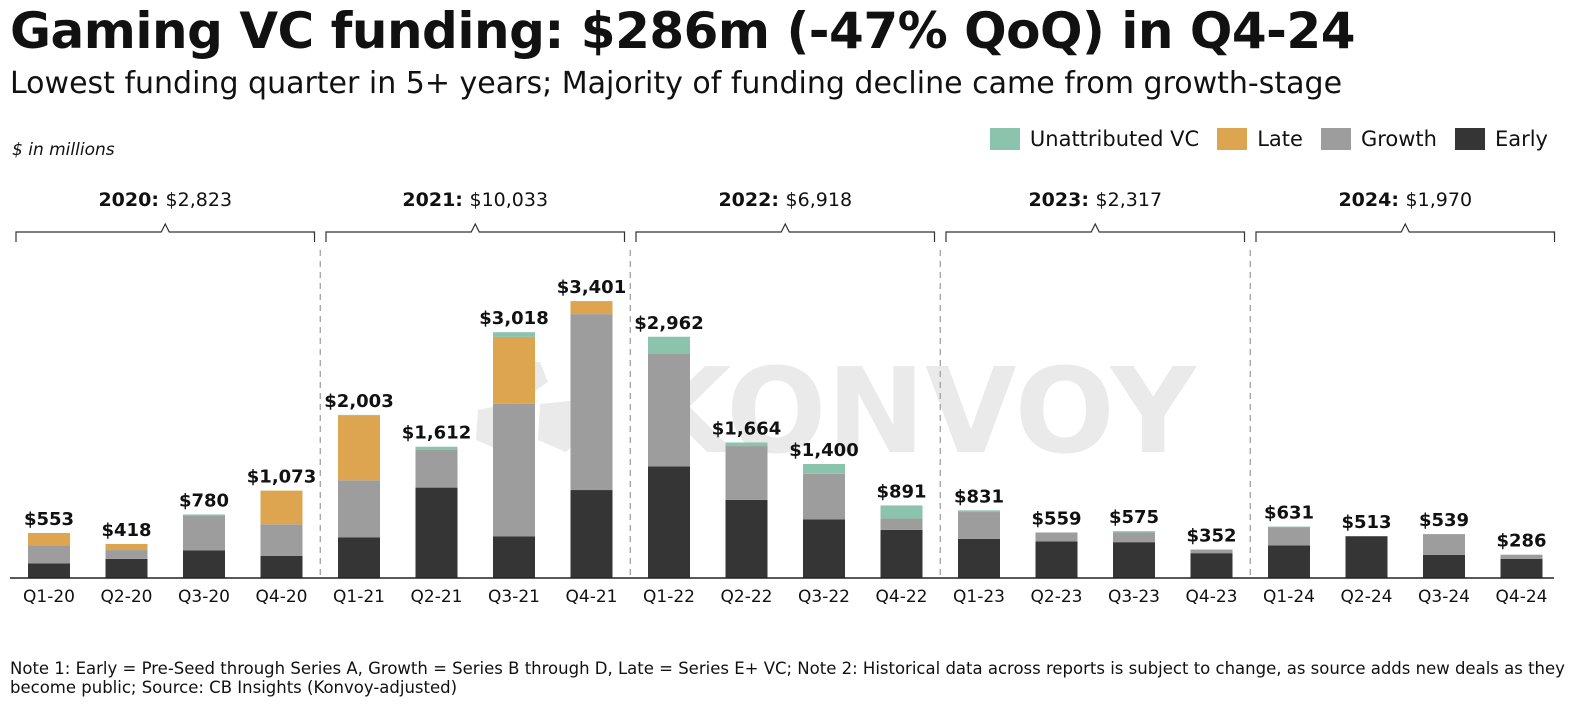 Image resolution: width=1582 pixels, height=706 pixels. Describe the element at coordinates (746, 473) in the screenshot. I see `bar-q2-22-growth` at that location.